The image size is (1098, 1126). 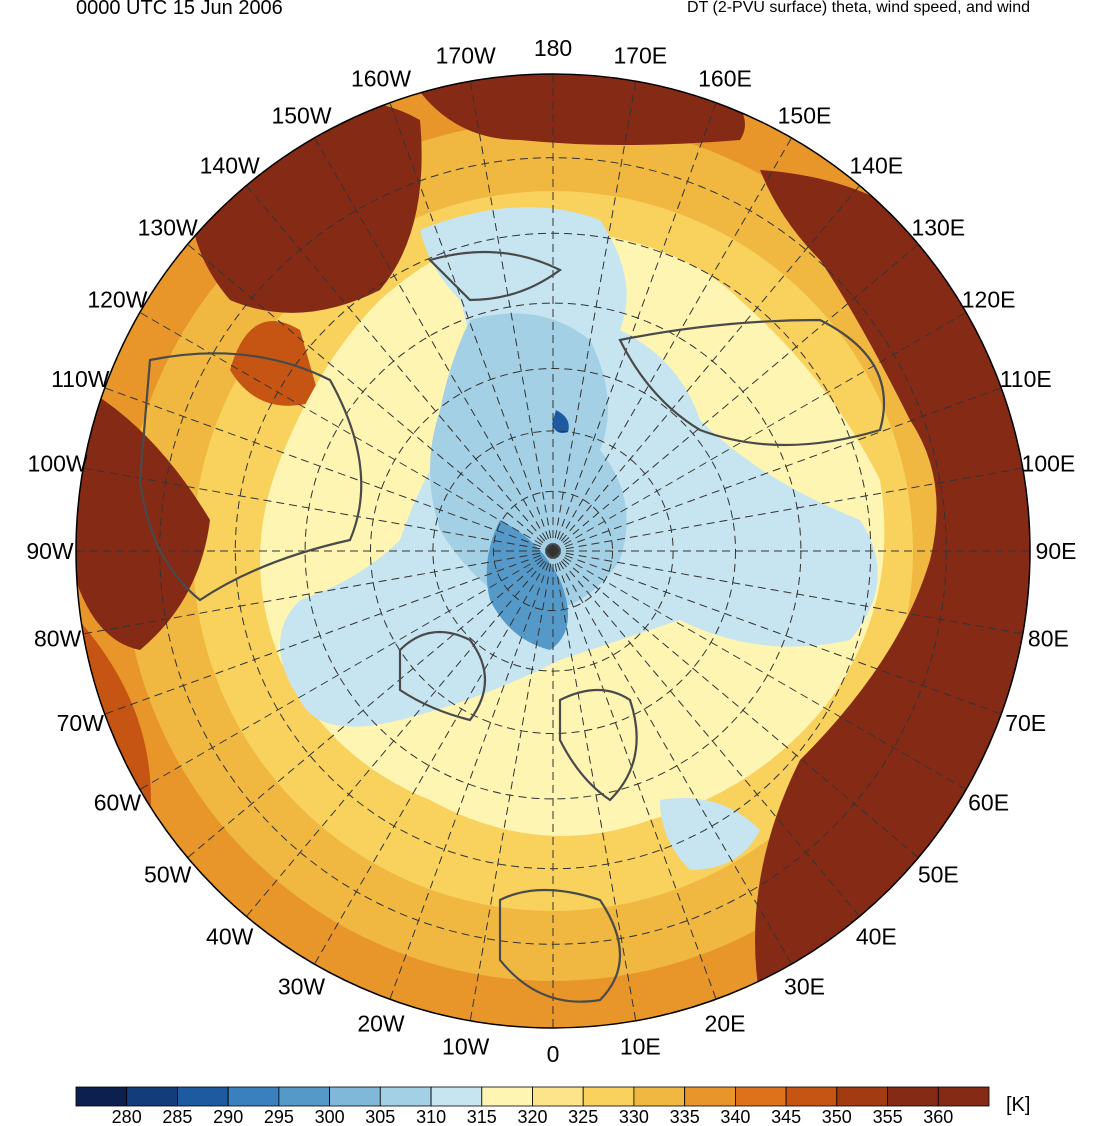 I want to click on colorbar-tick-label: 360, so click(x=938, y=1116).